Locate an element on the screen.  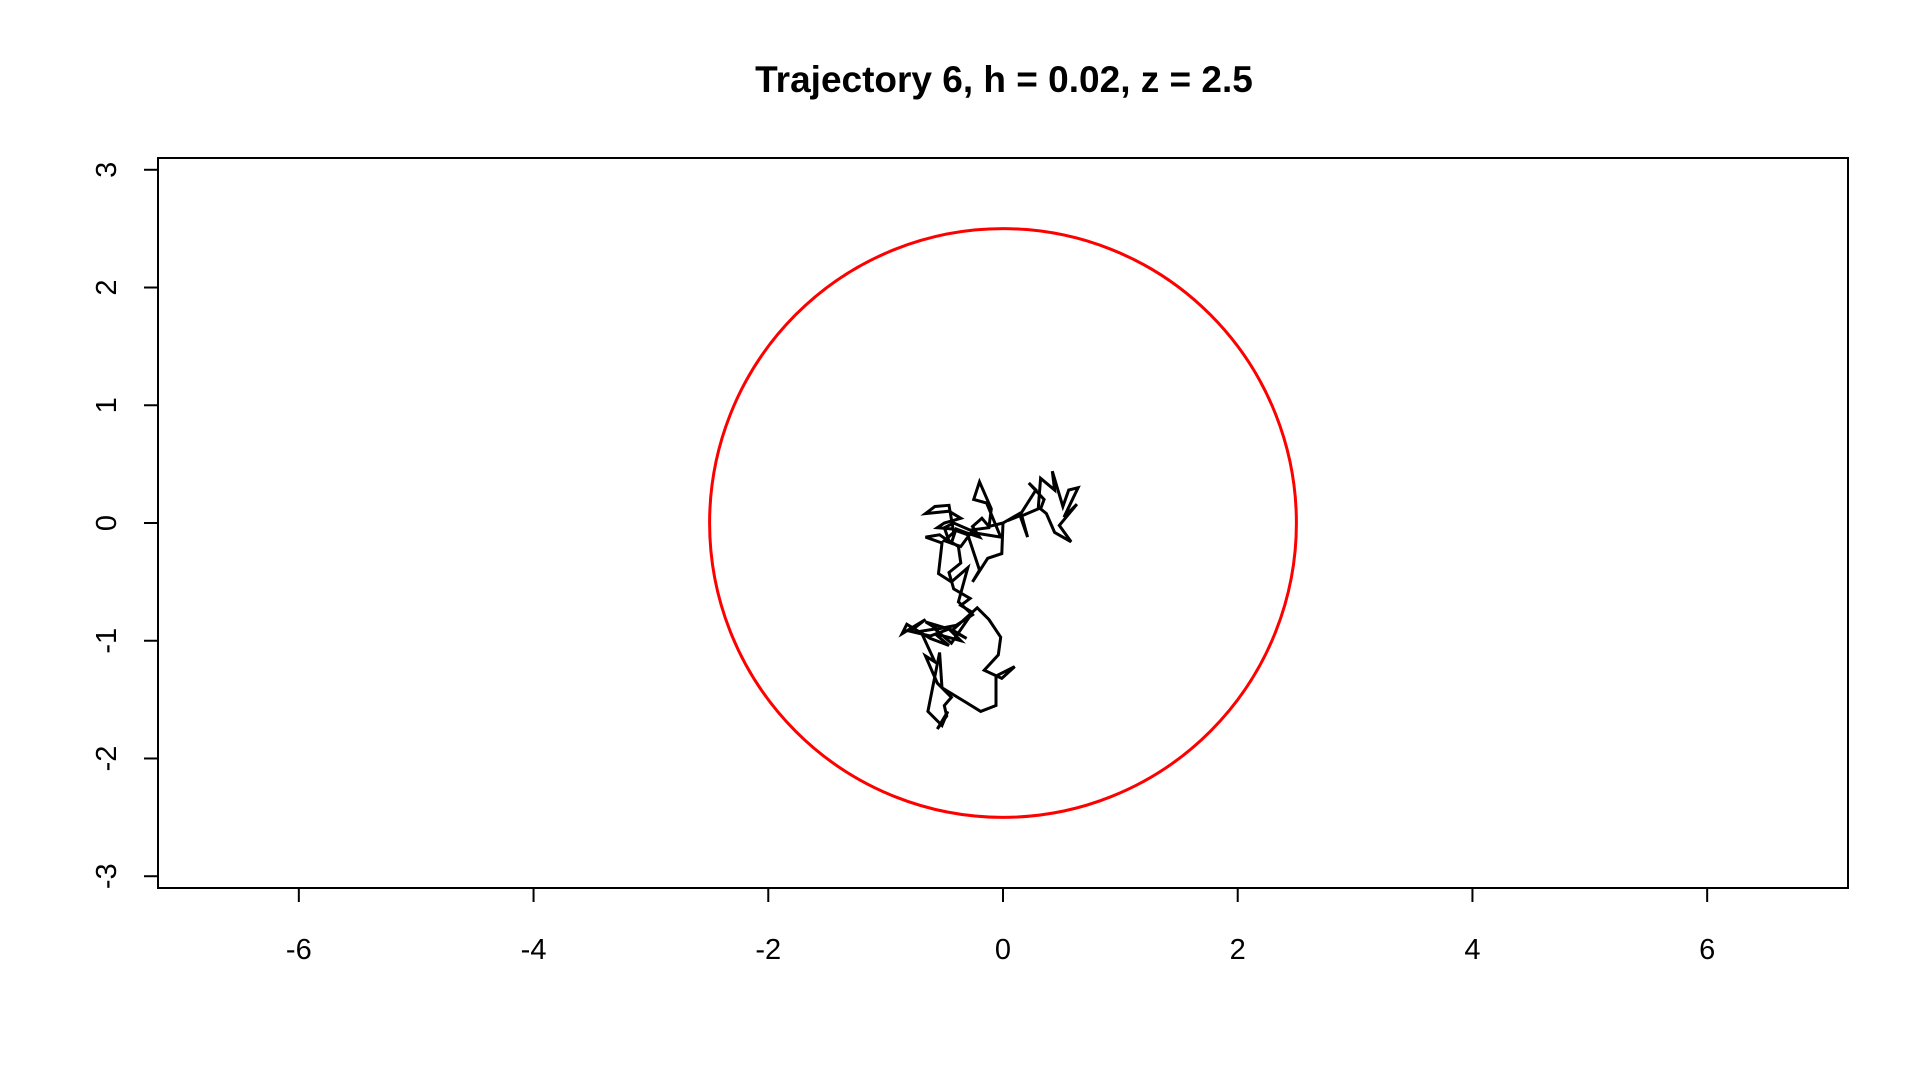
x-tick-label: -2 is located at coordinates (768, 950).